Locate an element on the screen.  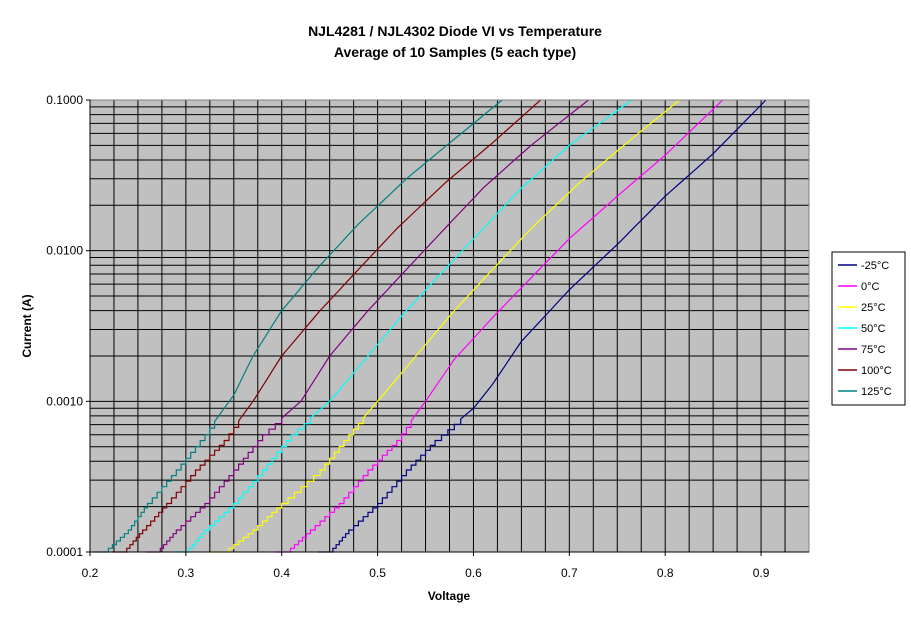
chart-subtitle: Average of 10 Samples (5 each type) is located at coordinates (455, 52).